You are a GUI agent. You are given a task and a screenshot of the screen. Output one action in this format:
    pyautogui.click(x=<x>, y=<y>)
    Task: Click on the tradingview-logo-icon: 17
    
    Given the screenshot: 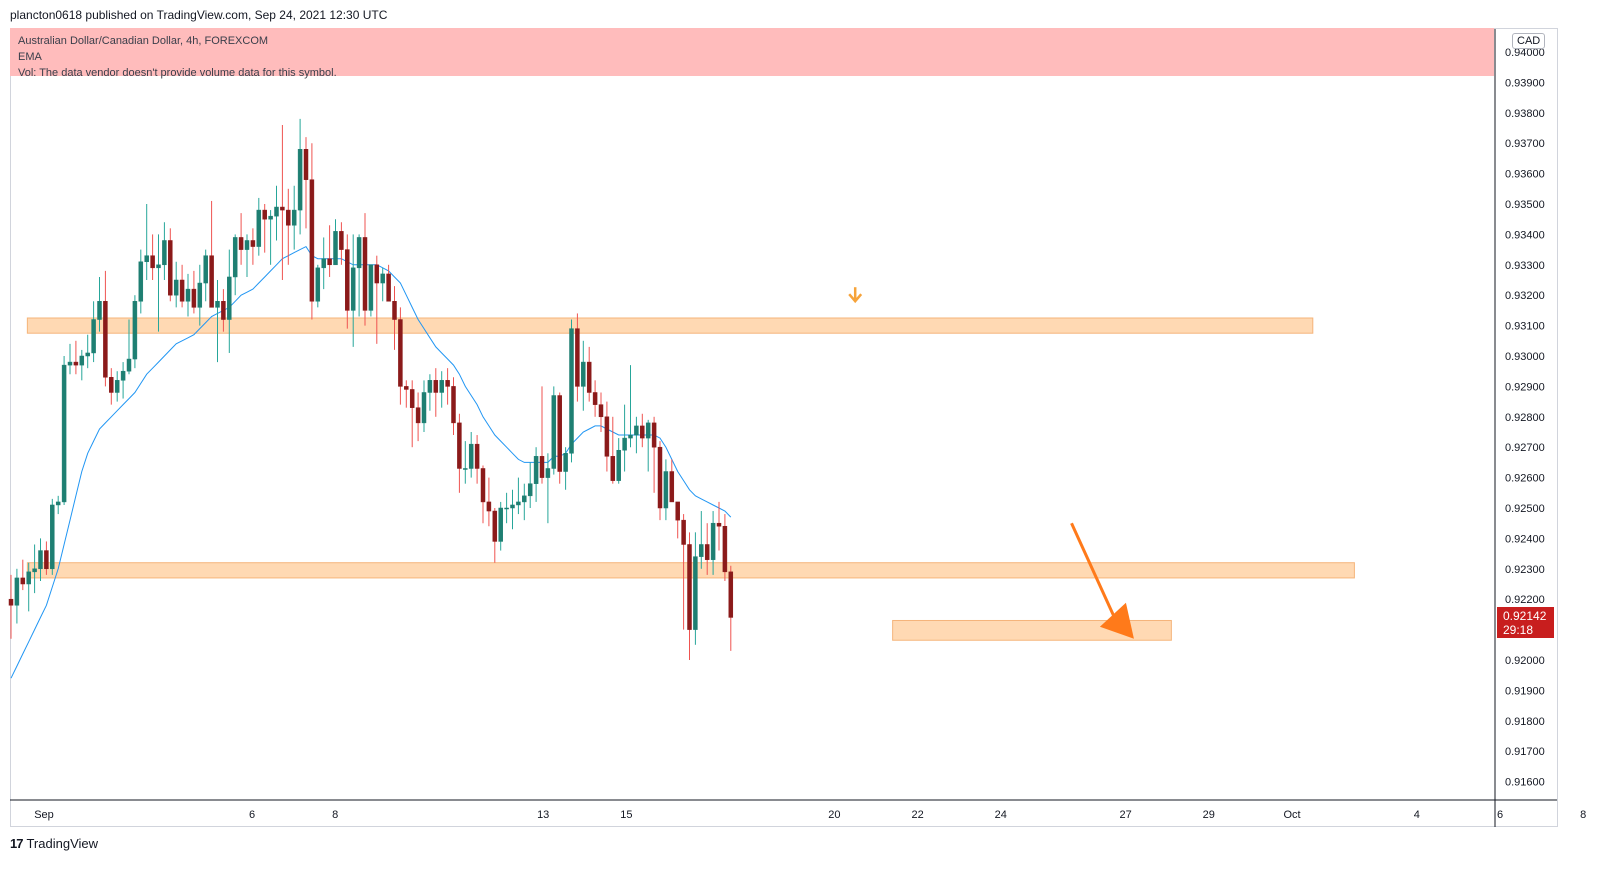 What is the action you would take?
    pyautogui.click(x=17, y=843)
    